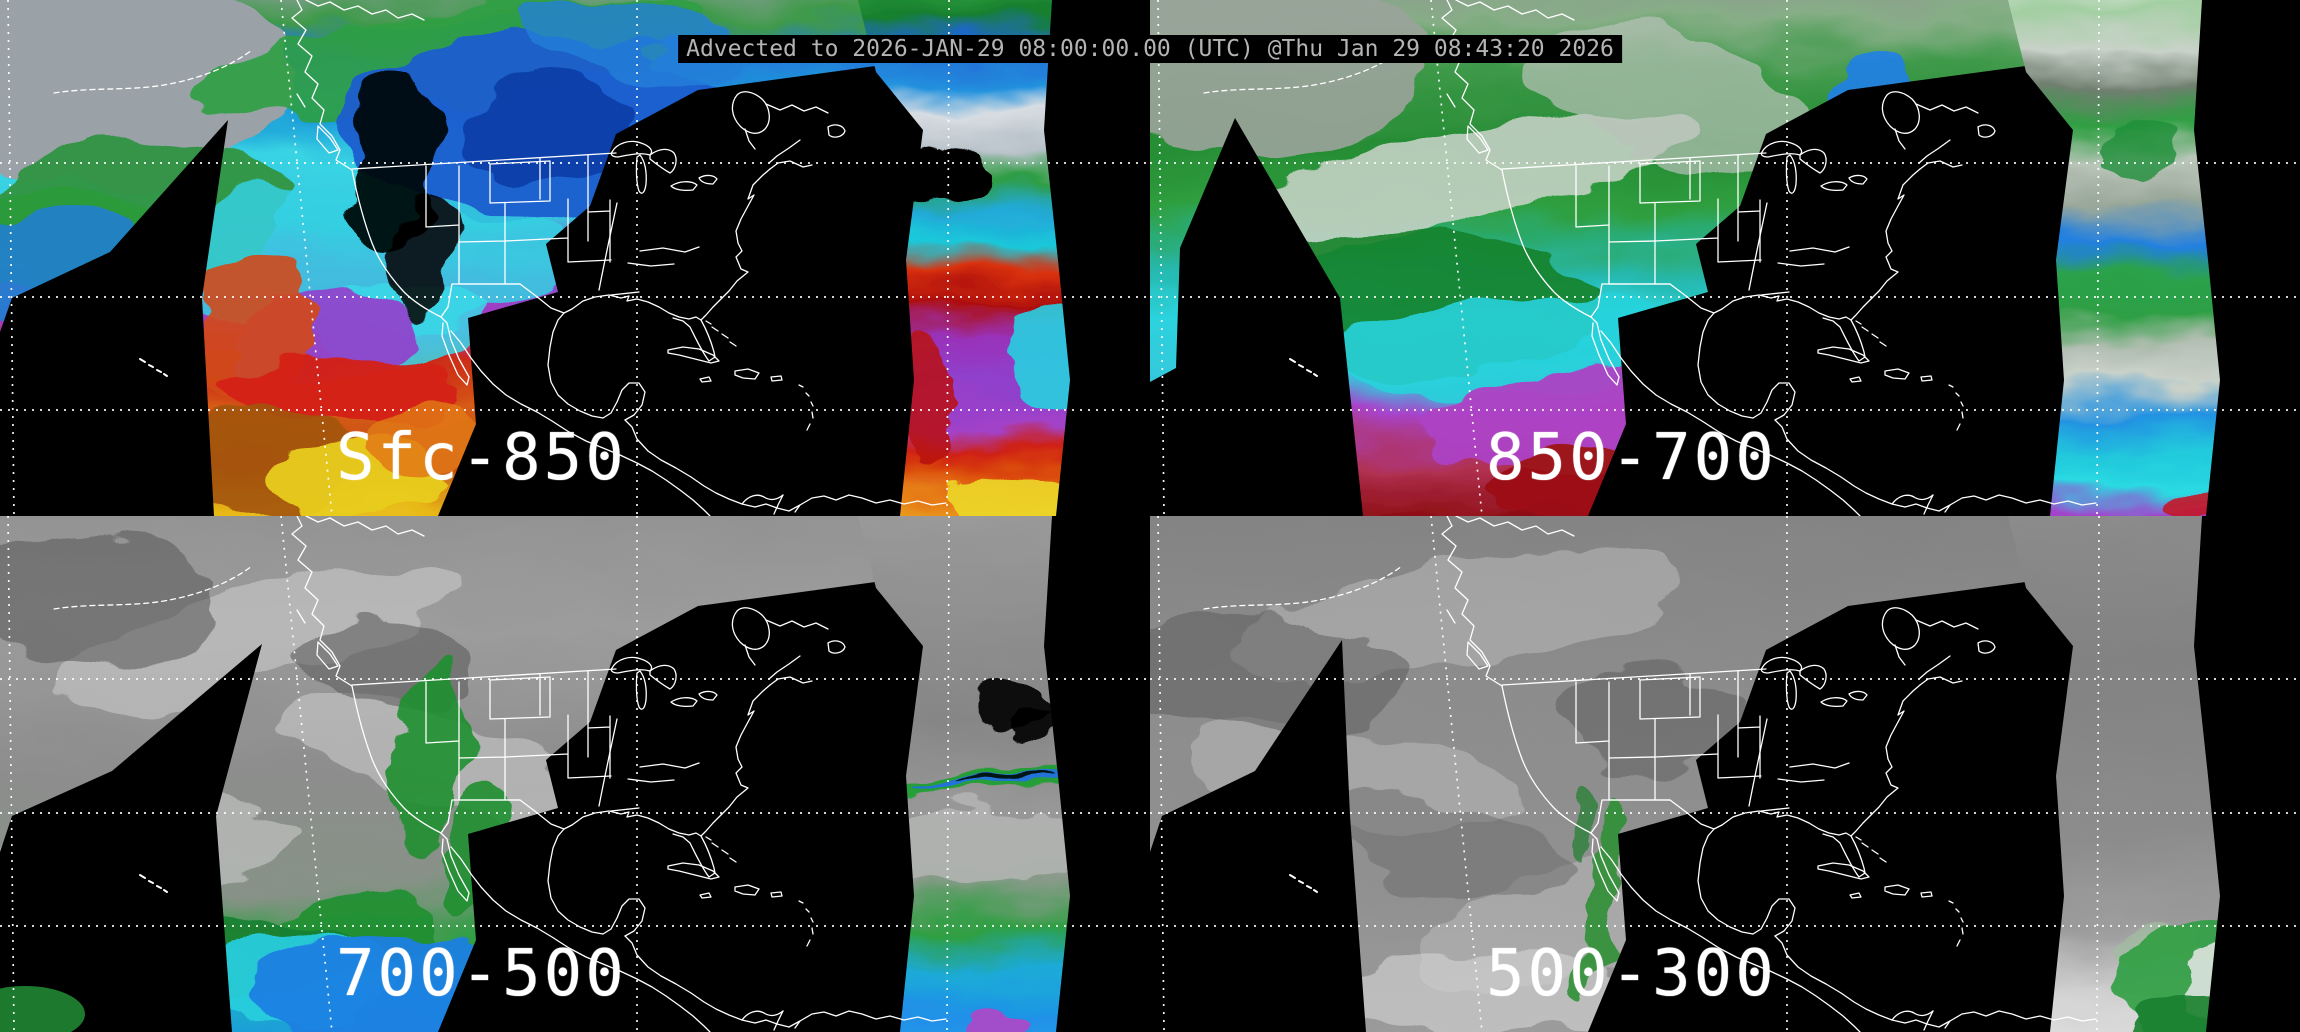 The image size is (2300, 1032). Describe the element at coordinates (964, 774) in the screenshot. I see `700-500-atlantic-swath` at that location.